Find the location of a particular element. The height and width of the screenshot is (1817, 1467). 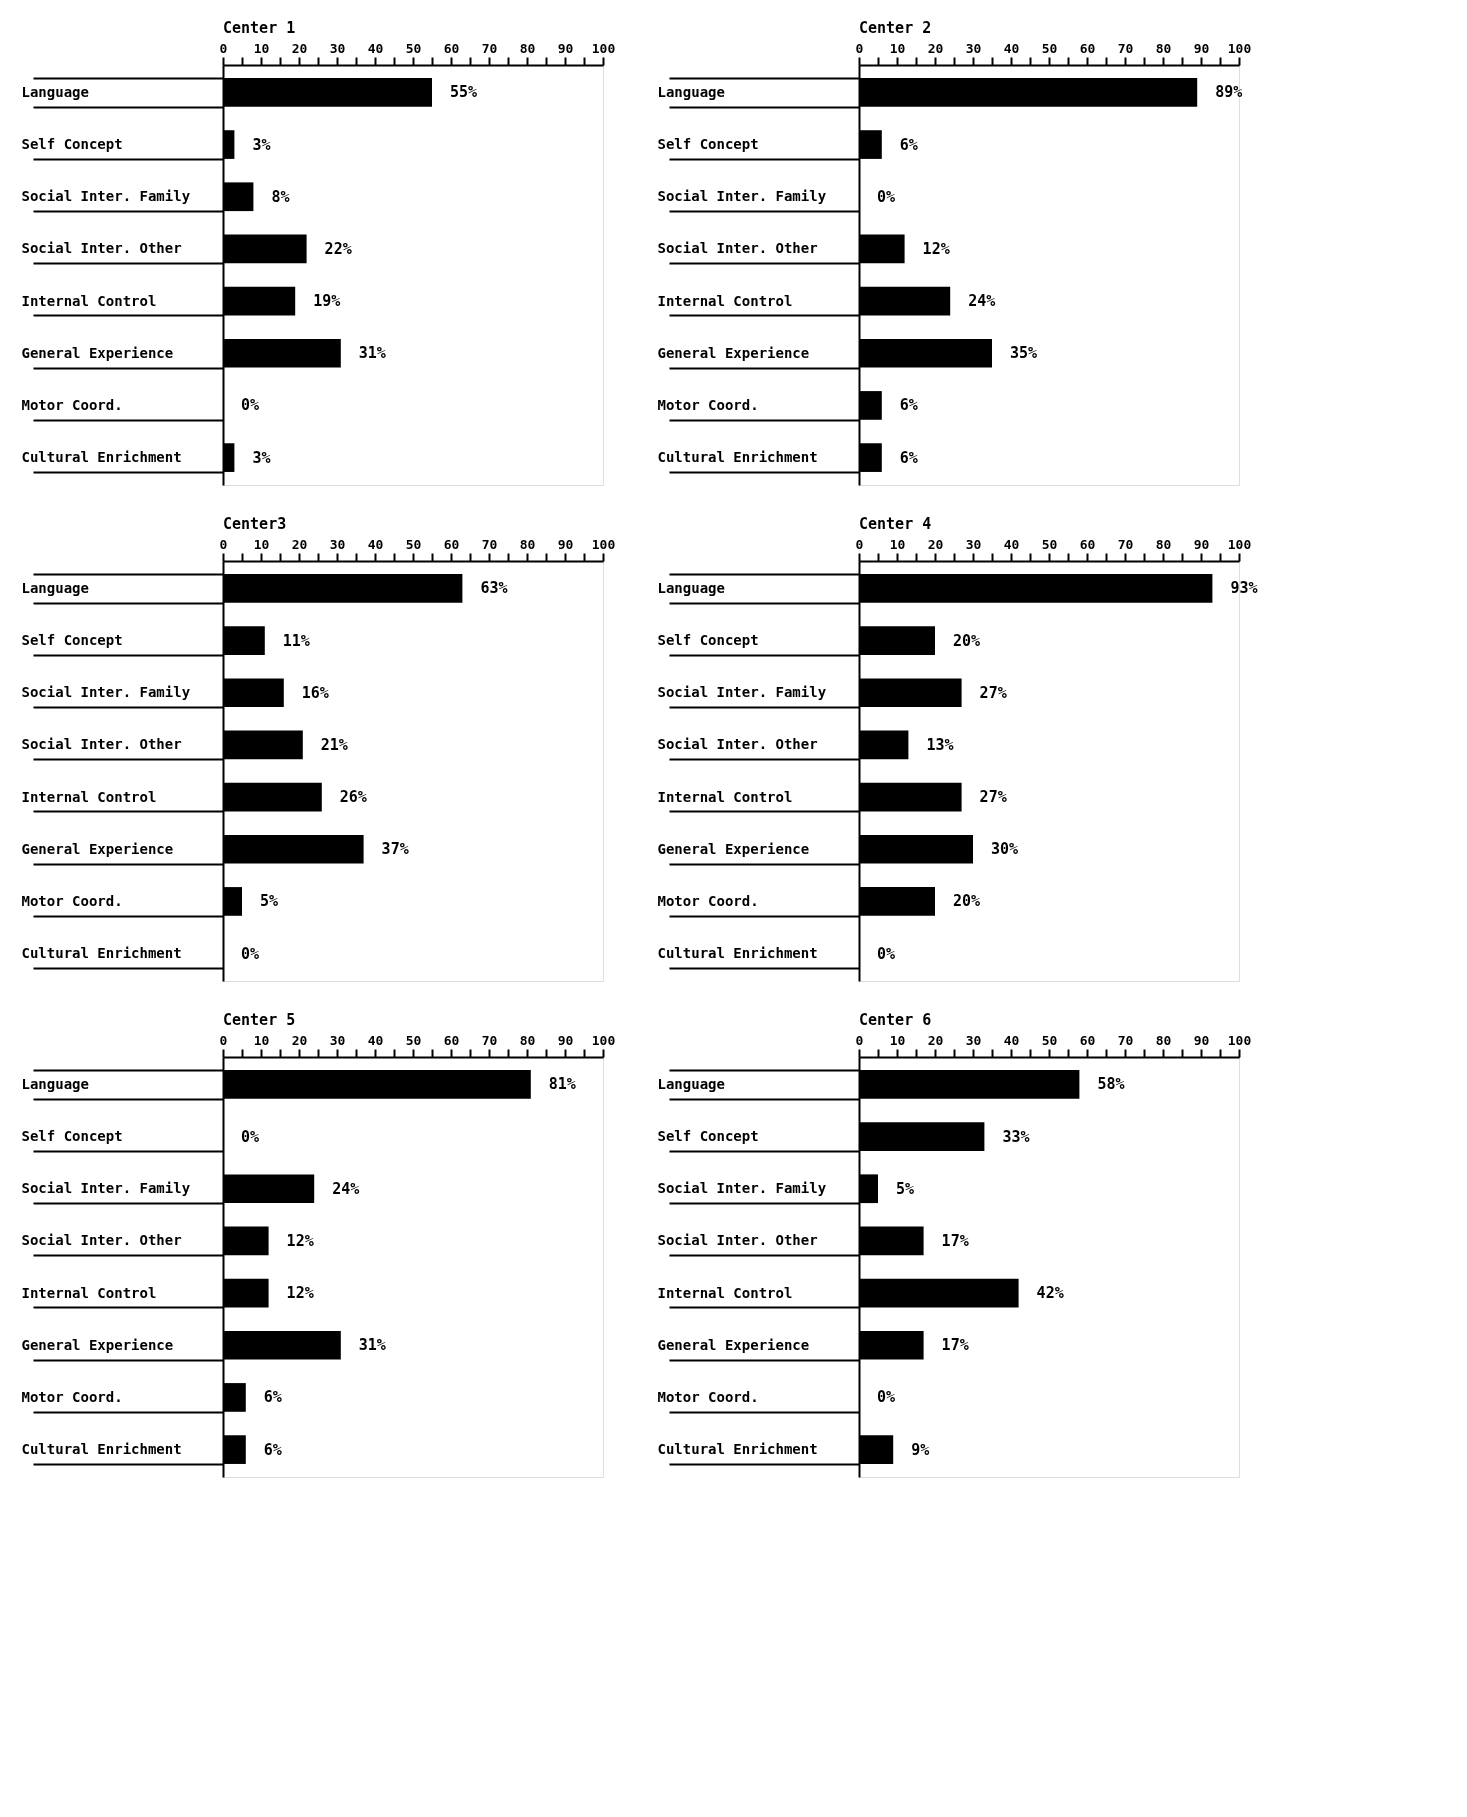

data-label: 9% is located at coordinates (920, 1449).